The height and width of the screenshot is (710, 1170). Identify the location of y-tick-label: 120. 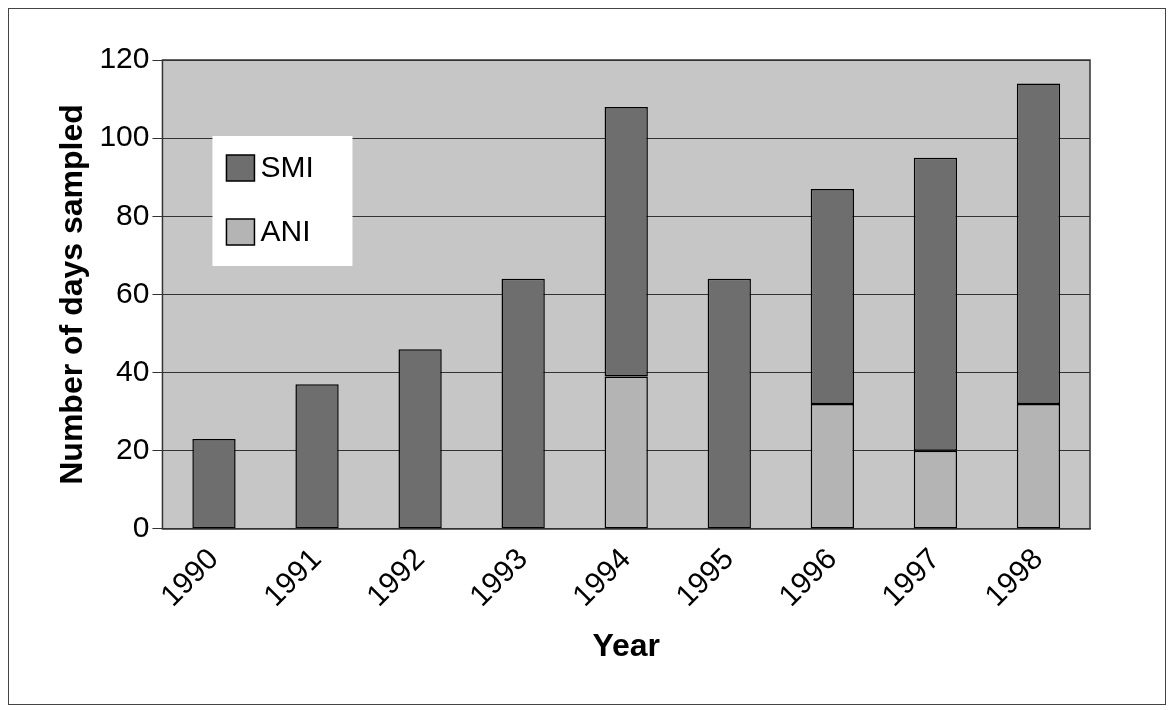
(124, 58).